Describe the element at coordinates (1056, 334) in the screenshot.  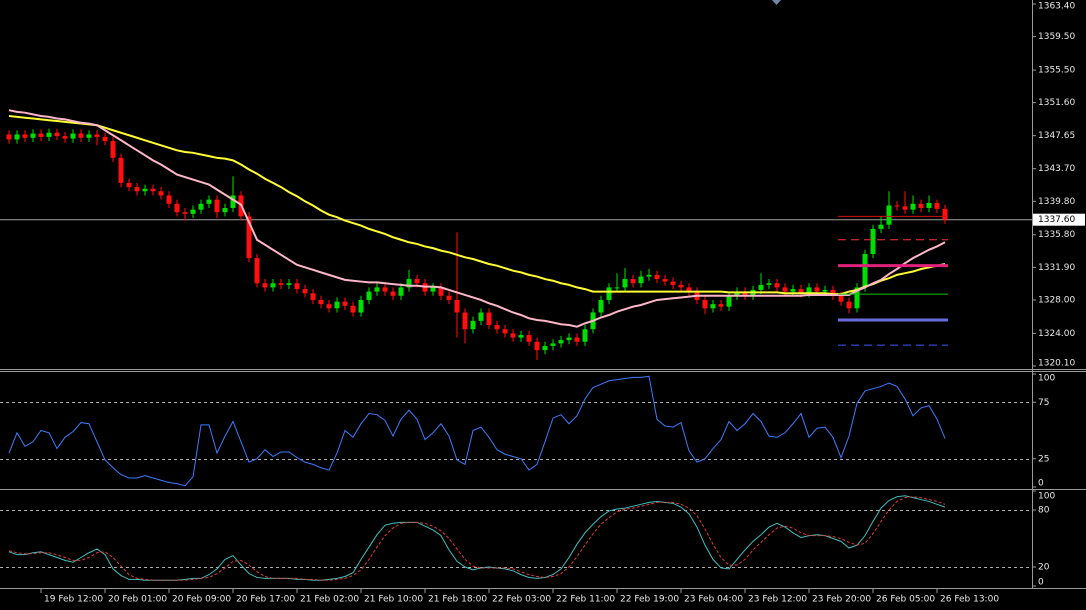
I see `y-tick-label: 1324.00` at that location.